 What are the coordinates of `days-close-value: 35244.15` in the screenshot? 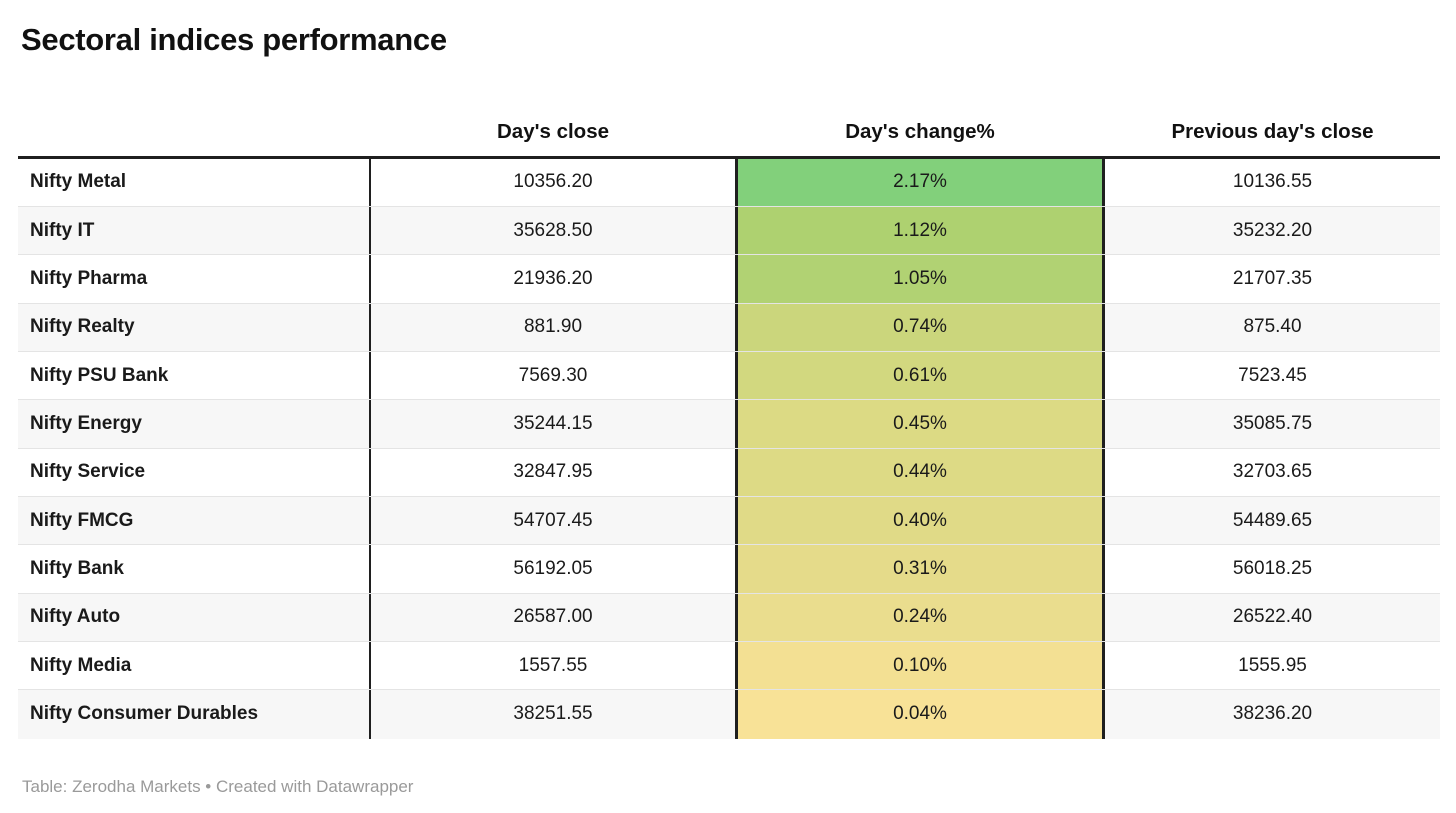 It's located at (553, 423).